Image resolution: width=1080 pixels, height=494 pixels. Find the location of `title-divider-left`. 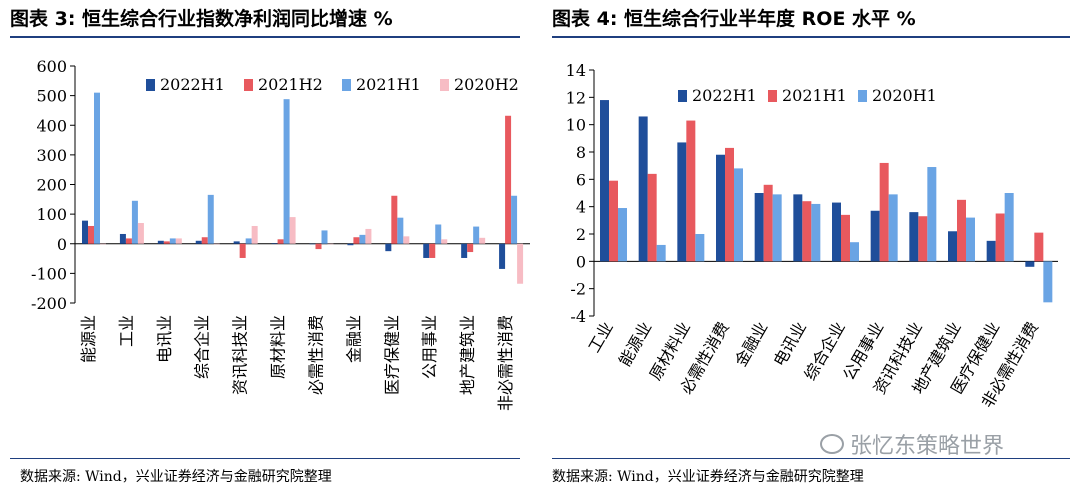

title-divider-left is located at coordinates (265, 37).